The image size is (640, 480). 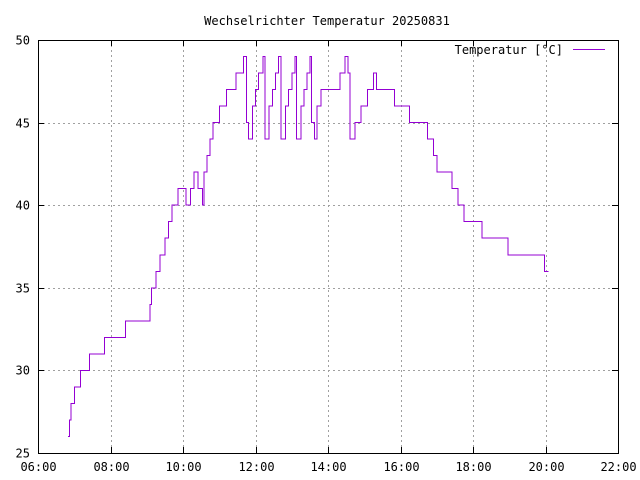 I want to click on y-tick-label: 30, so click(x=23, y=371).